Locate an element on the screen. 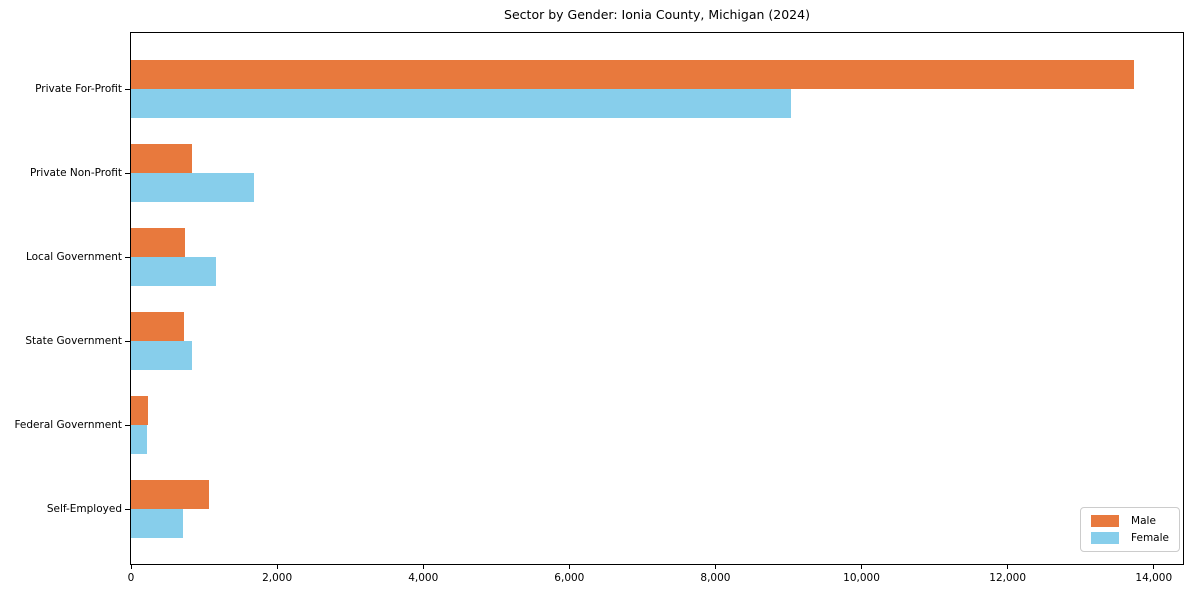 Image resolution: width=1200 pixels, height=600 pixels. bar-female-self-employed is located at coordinates (157, 523).